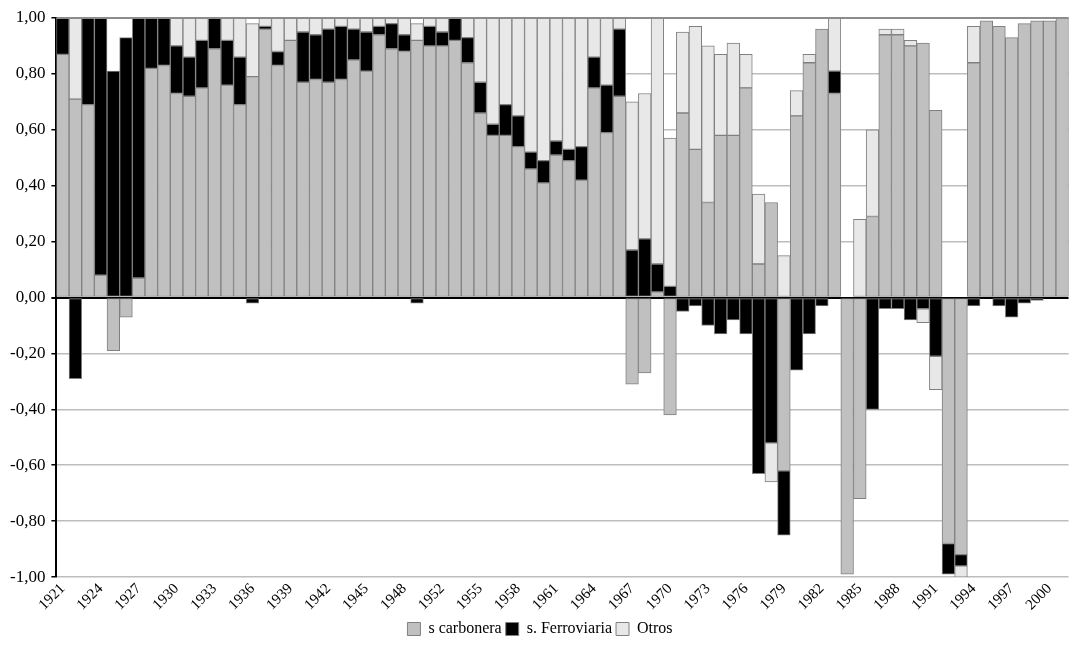 This screenshot has height=653, width=1078. I want to click on x-tick-label: 1939, so click(279, 596).